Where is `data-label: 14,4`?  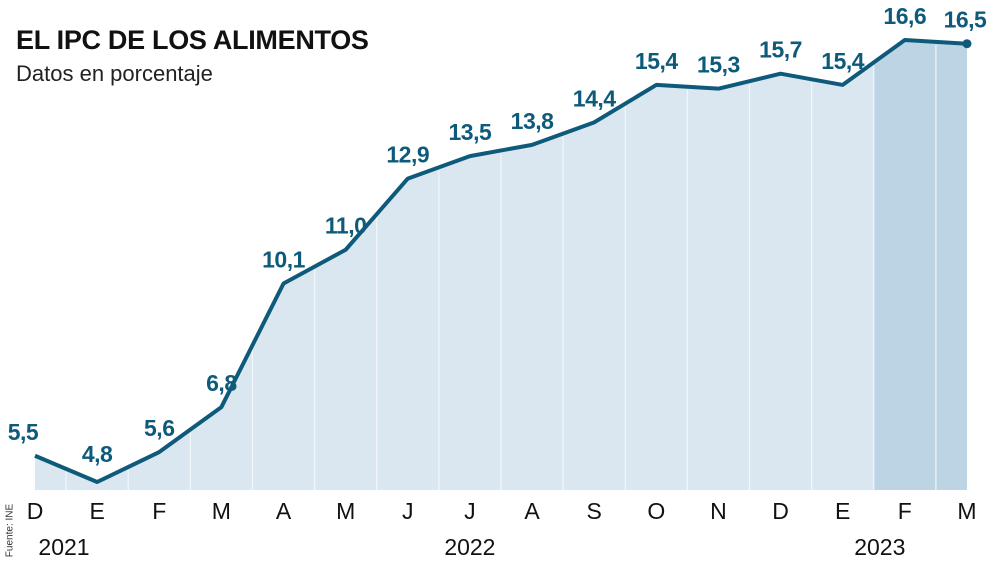 data-label: 14,4 is located at coordinates (594, 98).